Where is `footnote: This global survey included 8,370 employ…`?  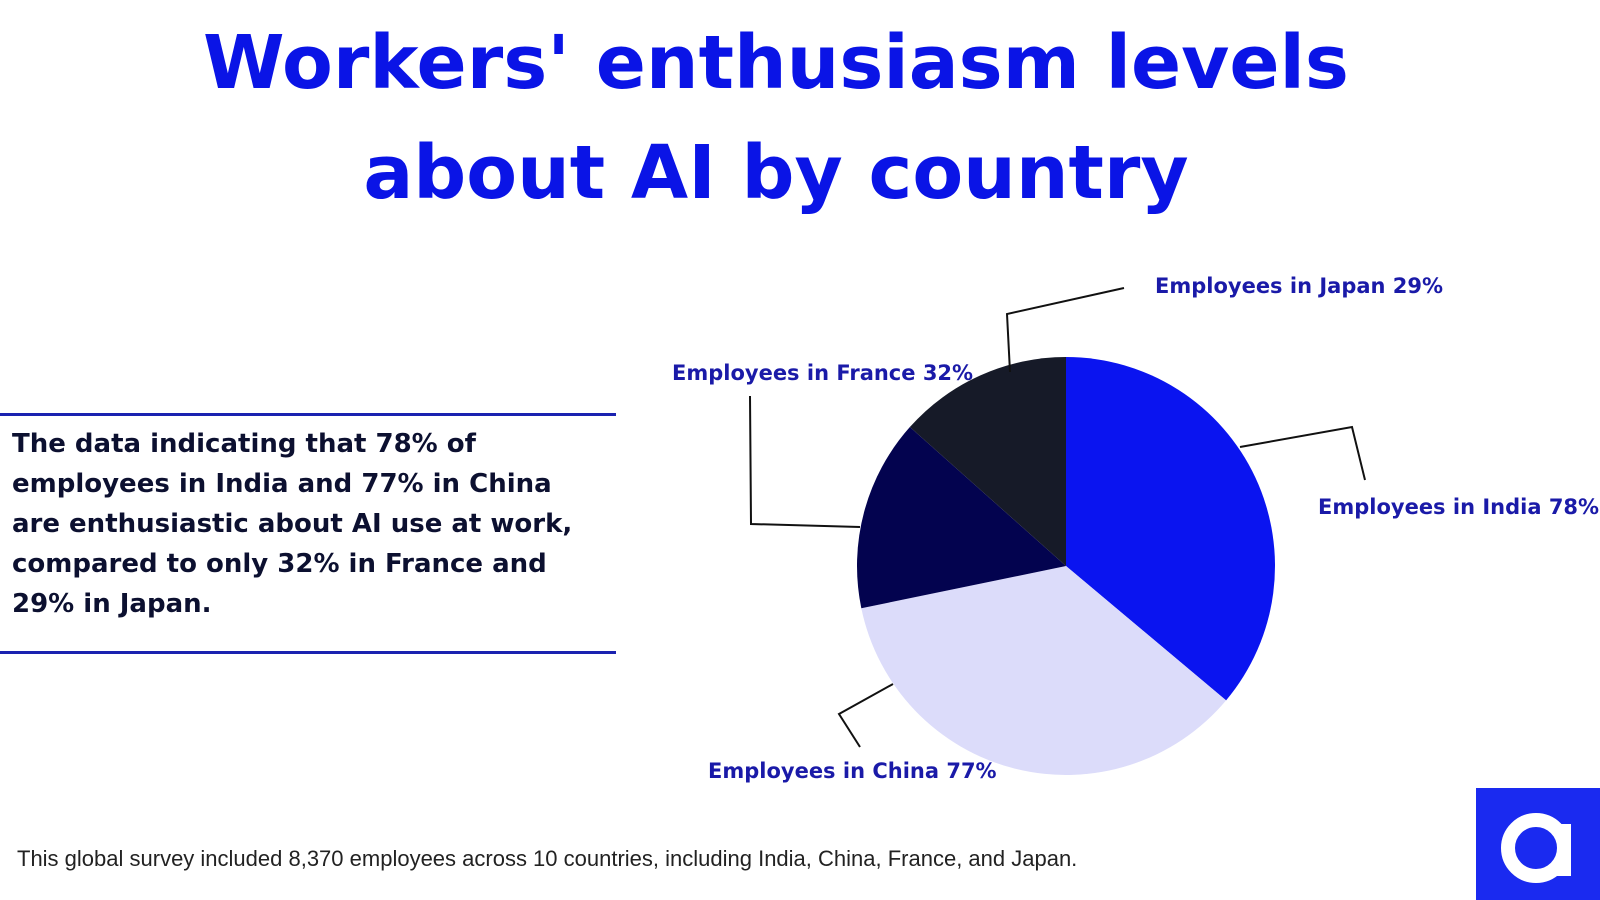 footnote: This global survey included 8,370 employ… is located at coordinates (547, 858).